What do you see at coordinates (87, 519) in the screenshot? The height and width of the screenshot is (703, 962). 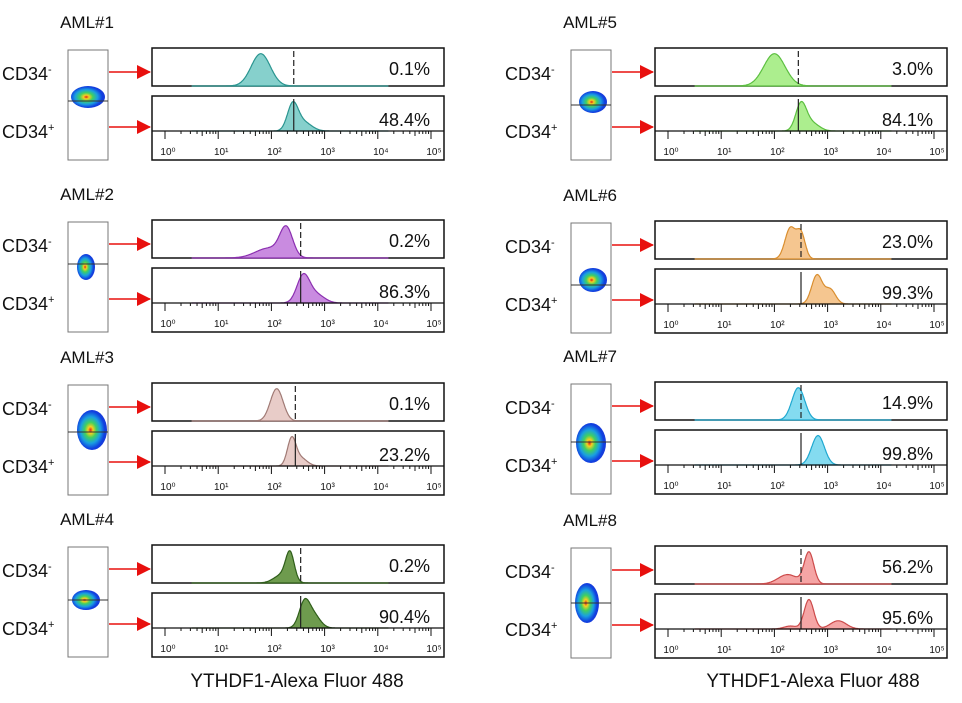 I see `sample-title: AML#4` at bounding box center [87, 519].